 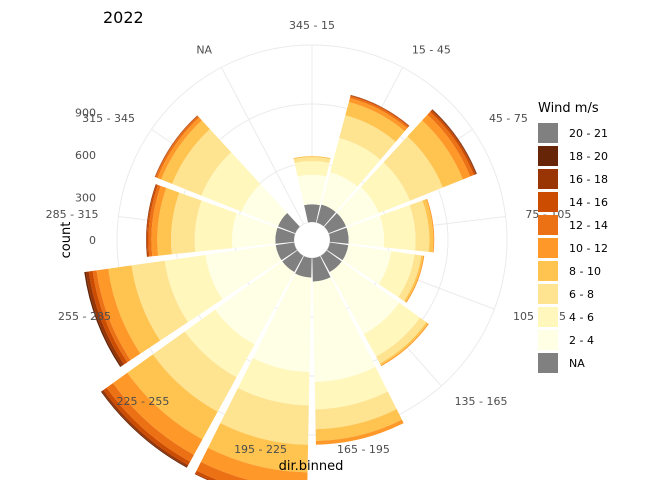 I want to click on legend-label: 20 - 21, so click(x=588, y=133).